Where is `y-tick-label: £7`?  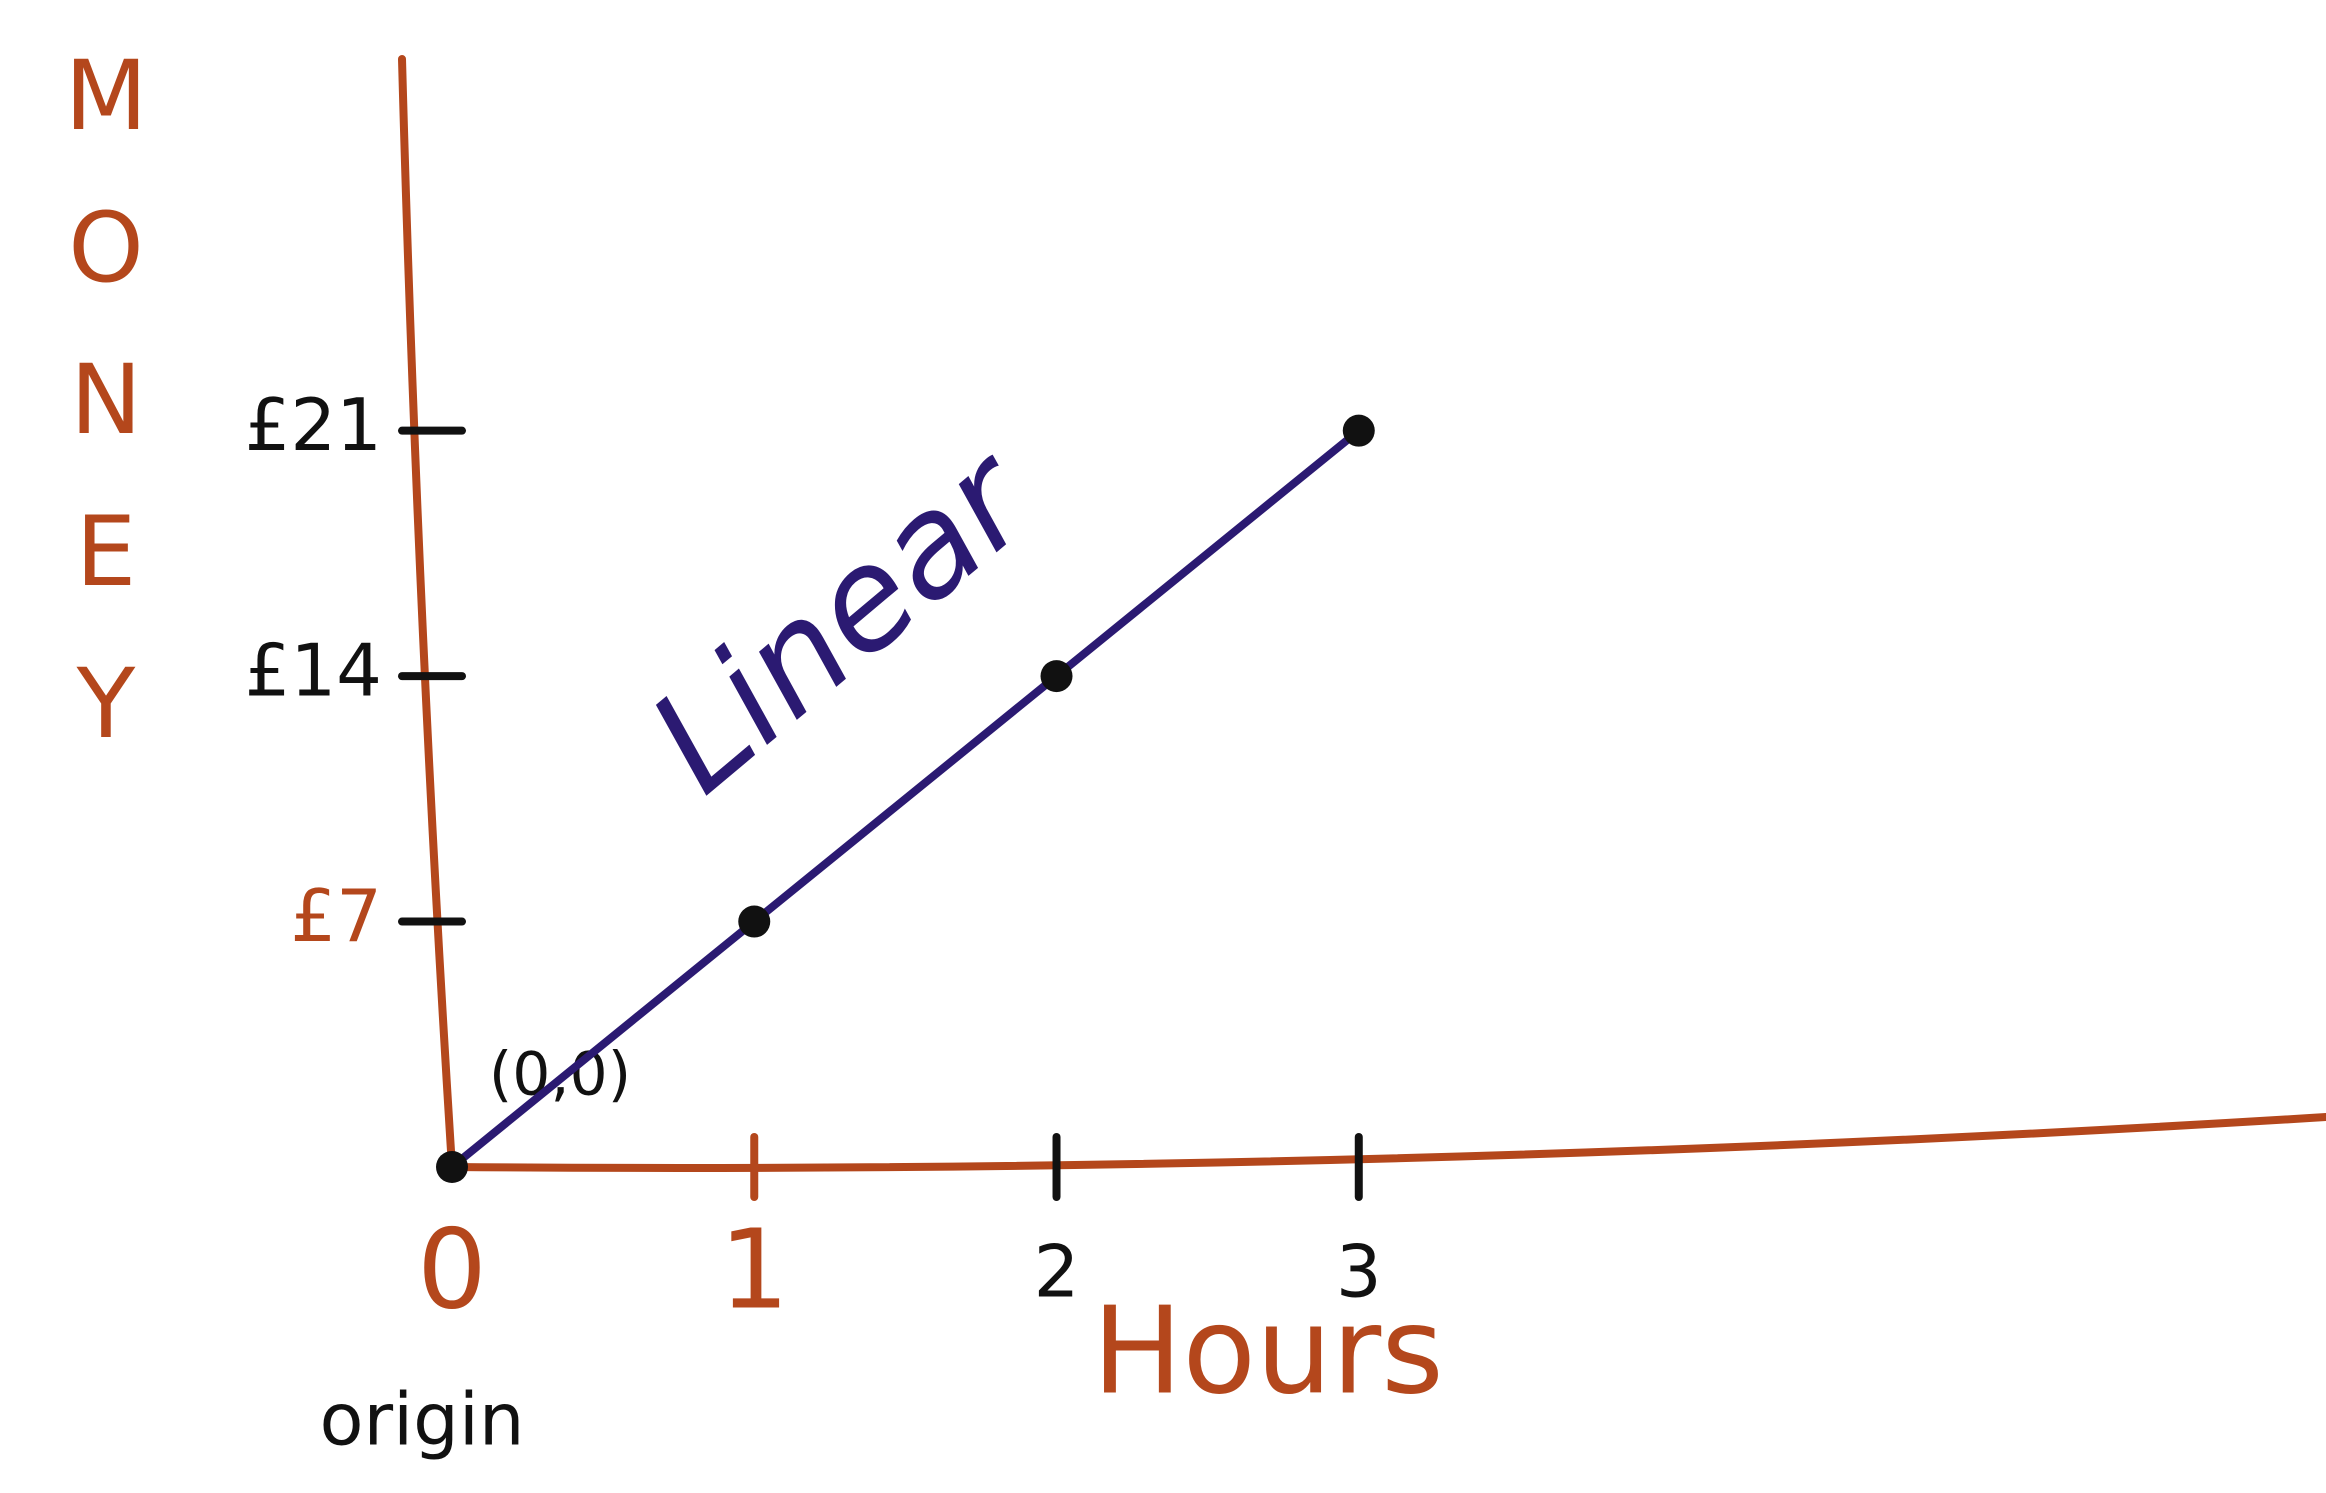
y-tick-label: £7 is located at coordinates (336, 916).